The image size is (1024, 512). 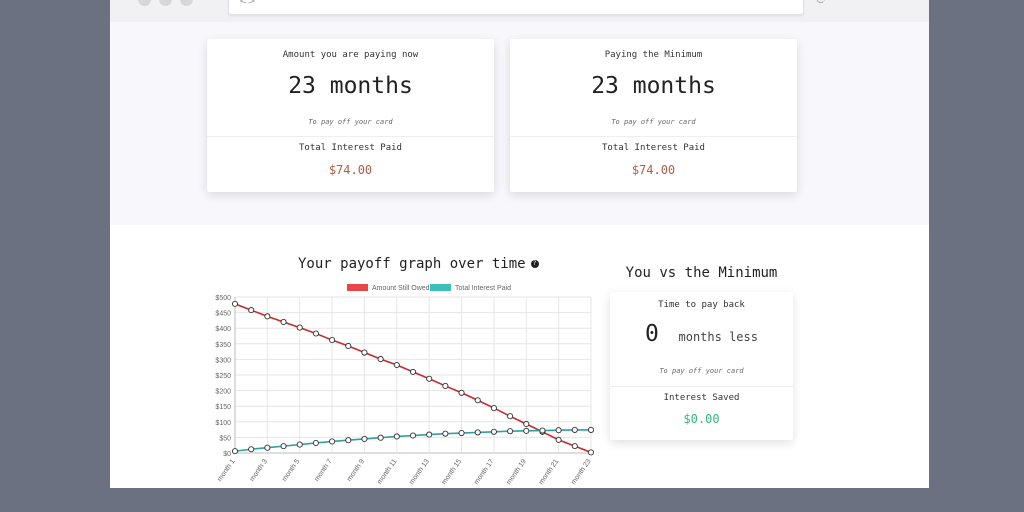 I want to click on x-tick-label: month 9, so click(x=356, y=470).